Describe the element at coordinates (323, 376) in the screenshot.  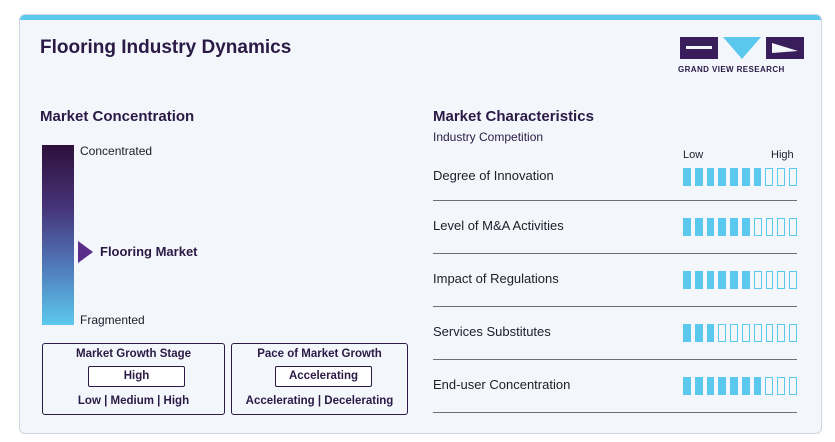
I see `pace-value: Accelerating` at that location.